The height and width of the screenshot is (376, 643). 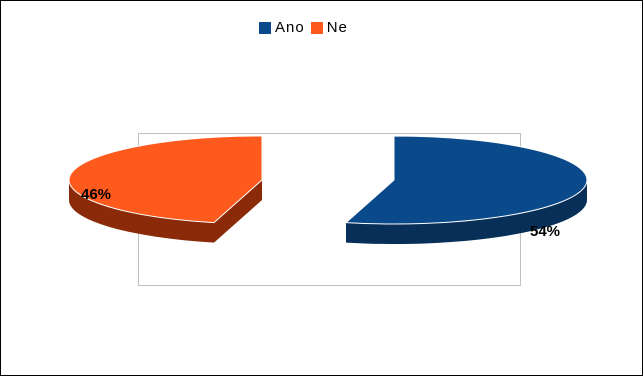 I want to click on legend-swatch-ano, so click(x=265, y=28).